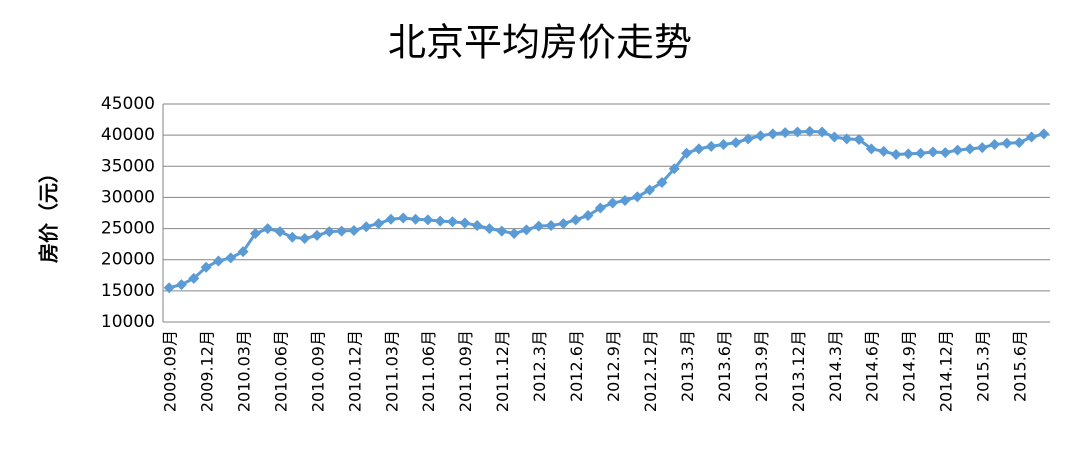 The image size is (1080, 464). Describe the element at coordinates (909, 366) in the screenshot. I see `x-tick-label: 2014.9月` at that location.